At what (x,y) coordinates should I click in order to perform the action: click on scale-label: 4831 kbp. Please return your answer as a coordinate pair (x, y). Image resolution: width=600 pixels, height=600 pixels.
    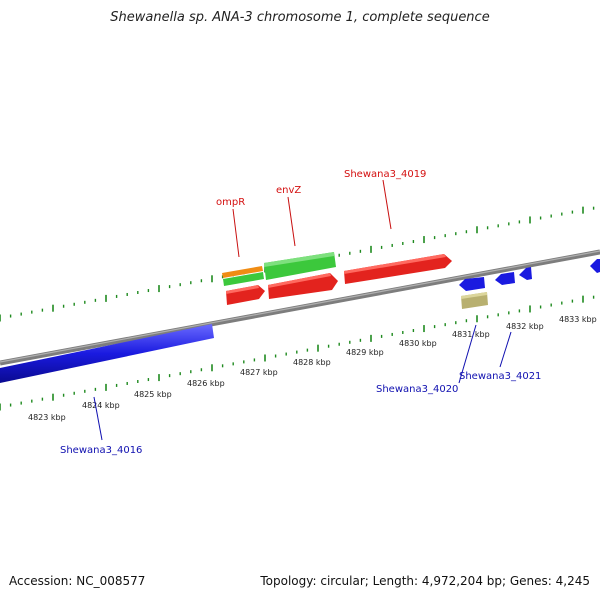
    Looking at the image, I should click on (471, 334).